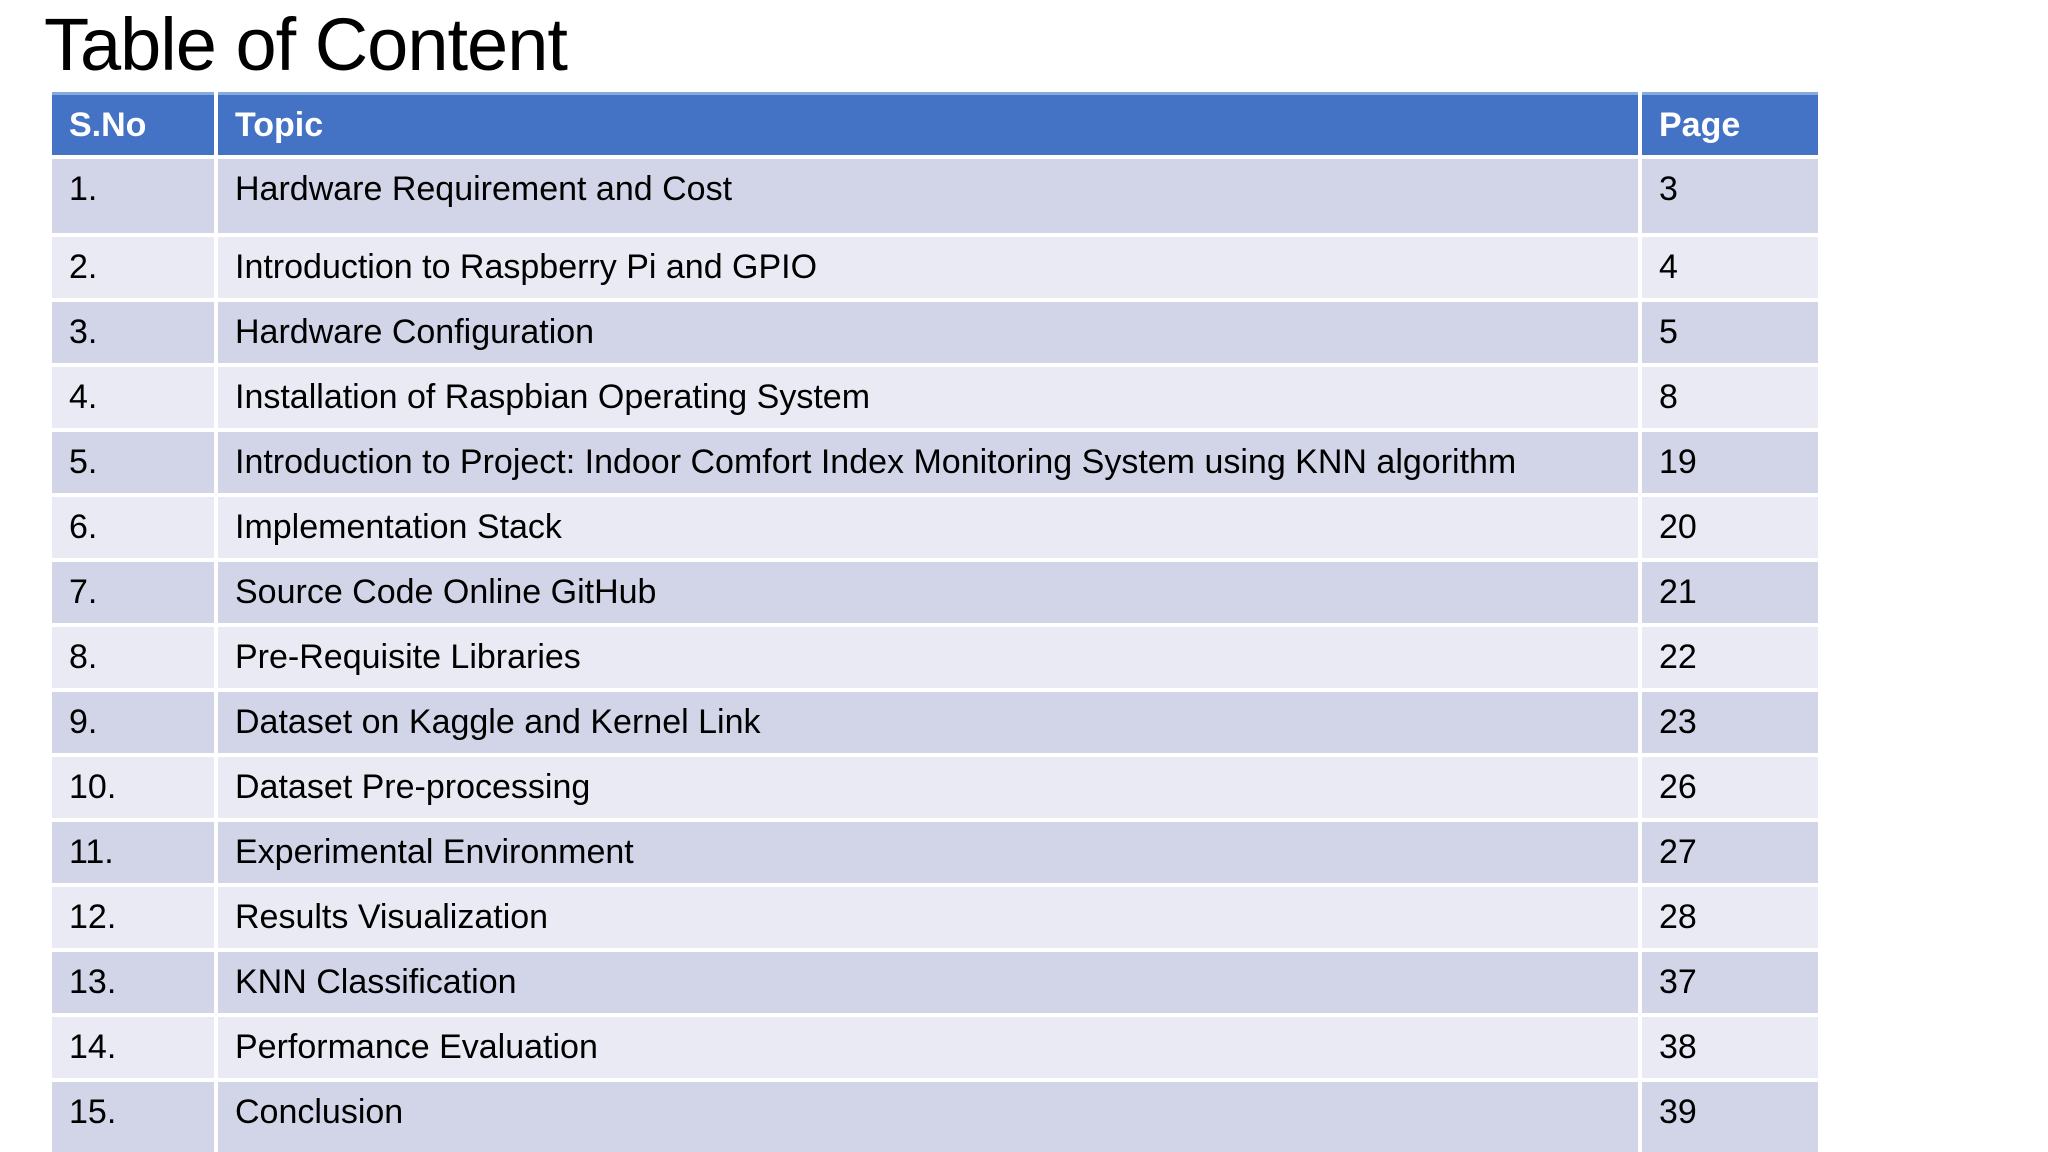 The height and width of the screenshot is (1152, 2048). Describe the element at coordinates (133, 657) in the screenshot. I see `sno-cell: 8.` at that location.